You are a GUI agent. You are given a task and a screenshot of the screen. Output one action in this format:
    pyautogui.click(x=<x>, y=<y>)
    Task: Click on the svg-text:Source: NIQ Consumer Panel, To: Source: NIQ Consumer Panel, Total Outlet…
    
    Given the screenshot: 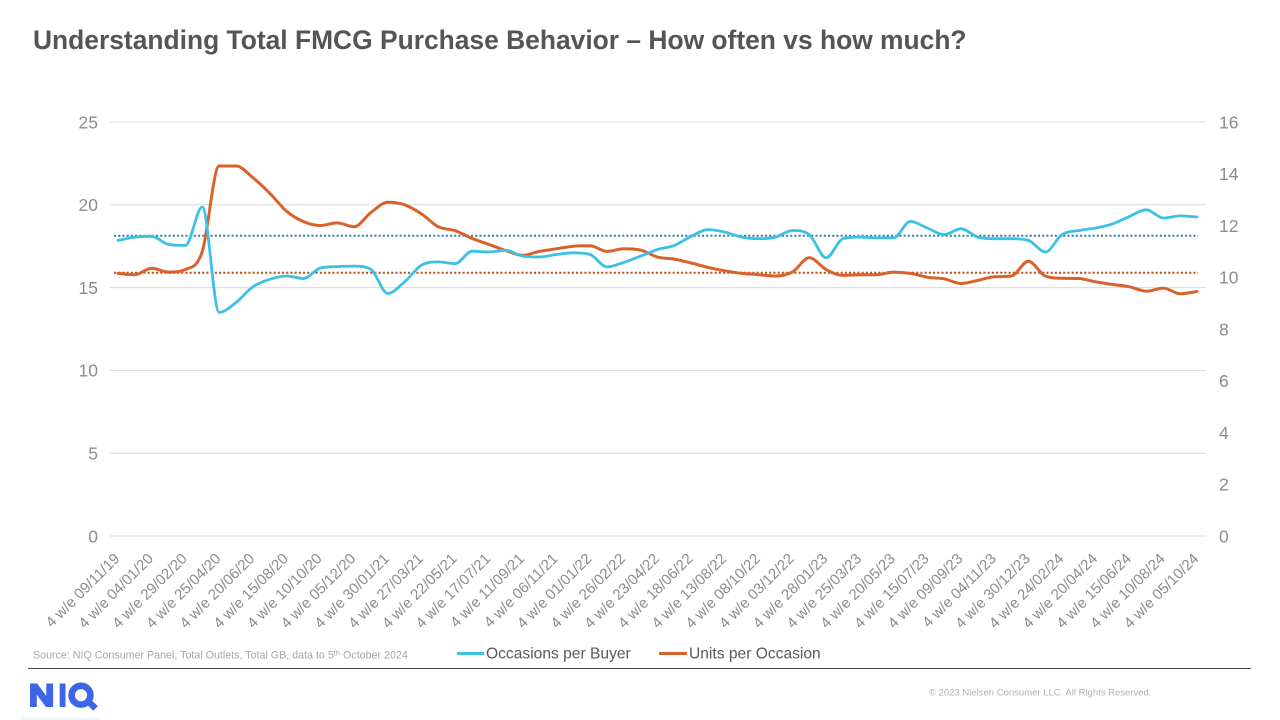 What is the action you would take?
    pyautogui.click(x=220, y=654)
    